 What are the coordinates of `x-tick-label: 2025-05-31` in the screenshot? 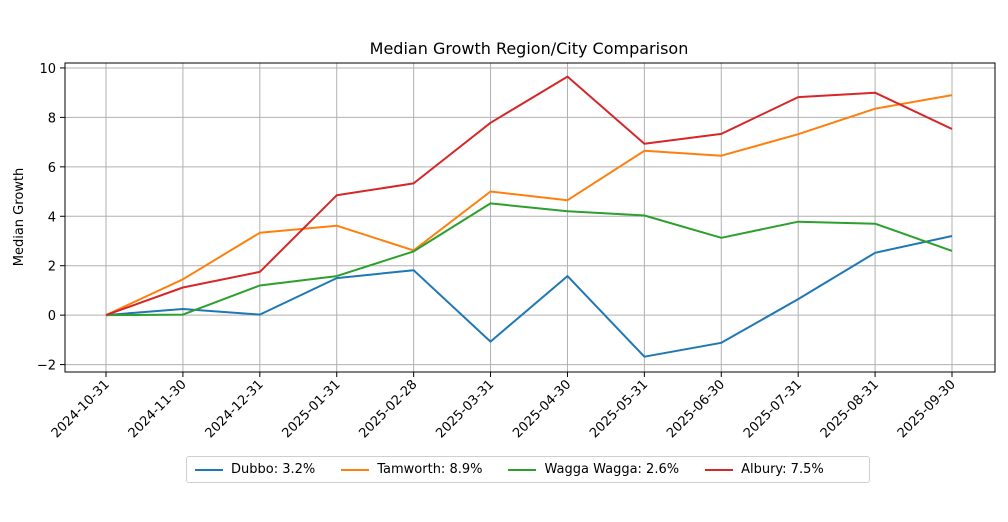 It's located at (619, 409).